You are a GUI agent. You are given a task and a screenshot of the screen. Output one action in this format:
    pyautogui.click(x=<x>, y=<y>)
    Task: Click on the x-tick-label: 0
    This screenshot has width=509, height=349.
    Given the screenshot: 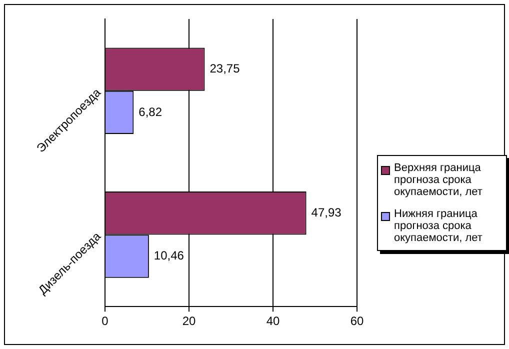 What is the action you would take?
    pyautogui.click(x=105, y=321)
    